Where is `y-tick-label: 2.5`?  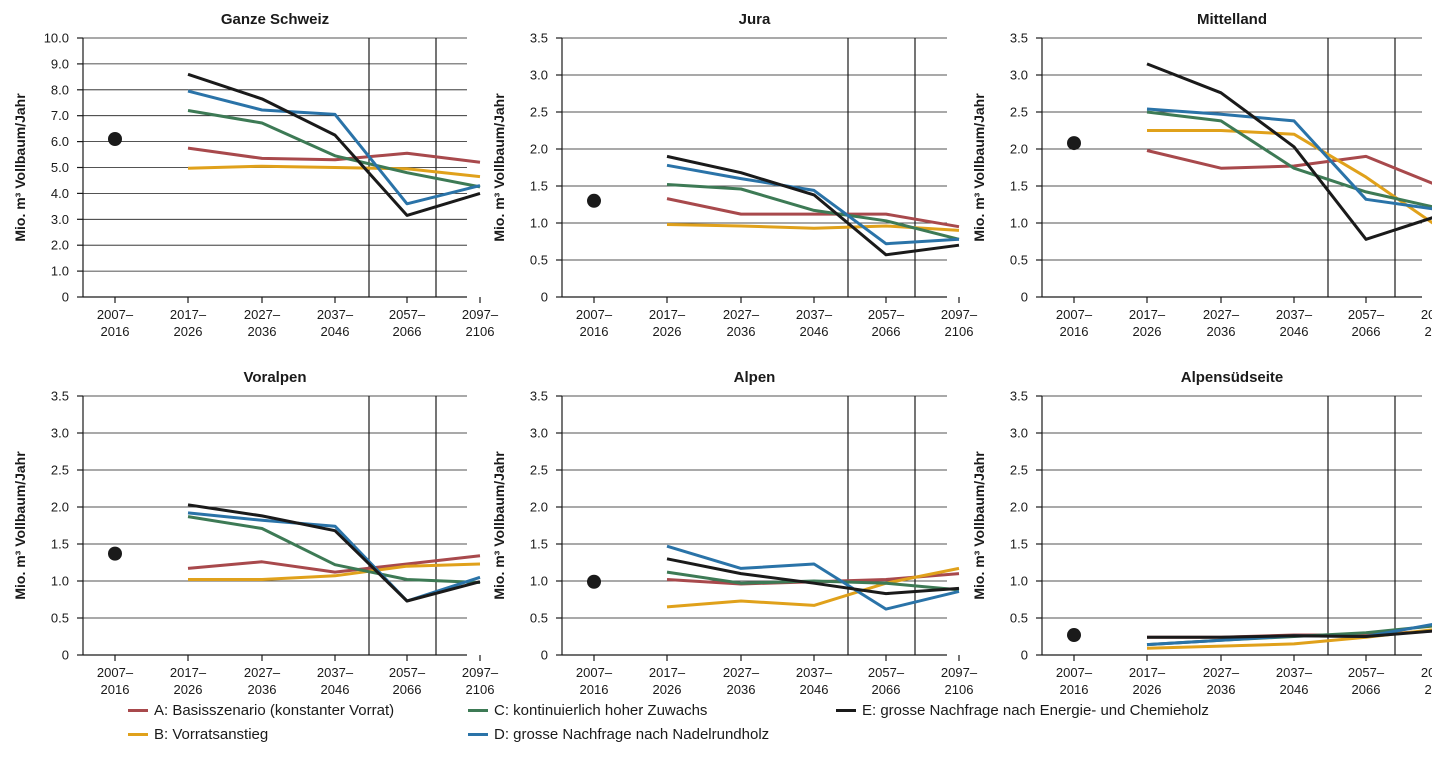 y-tick-label: 2.5 is located at coordinates (60, 470).